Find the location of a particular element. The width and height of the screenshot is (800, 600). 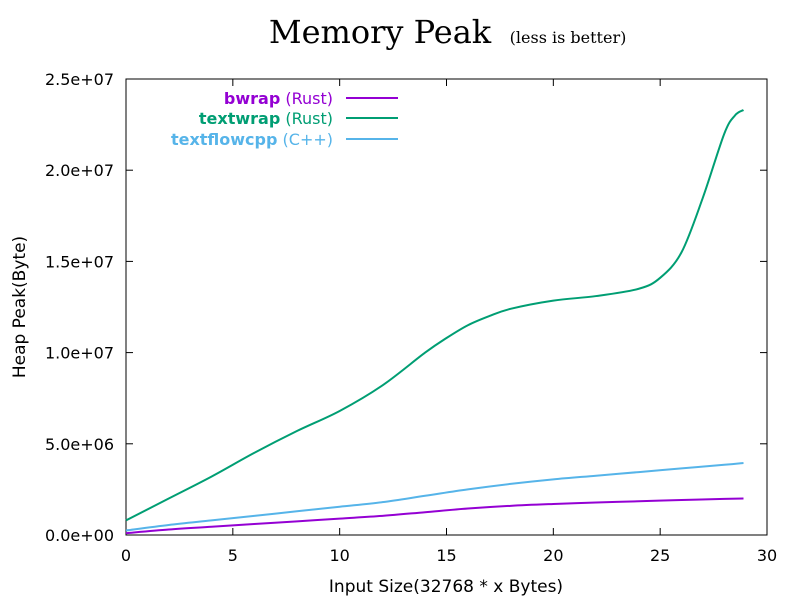

chart-title: Memory Peak is located at coordinates (380, 32).